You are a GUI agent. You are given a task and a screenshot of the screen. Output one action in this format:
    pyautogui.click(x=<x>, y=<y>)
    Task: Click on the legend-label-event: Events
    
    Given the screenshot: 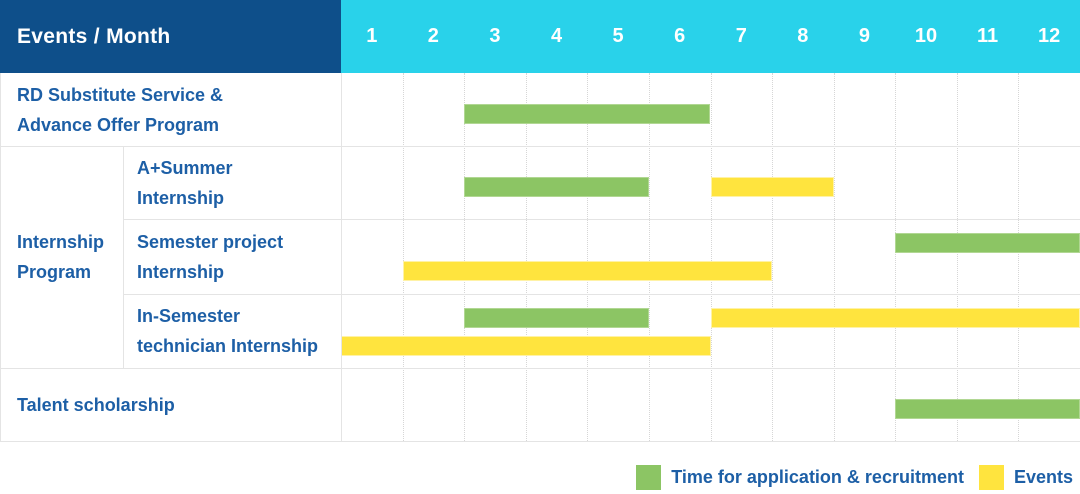 What is the action you would take?
    pyautogui.click(x=1043, y=476)
    